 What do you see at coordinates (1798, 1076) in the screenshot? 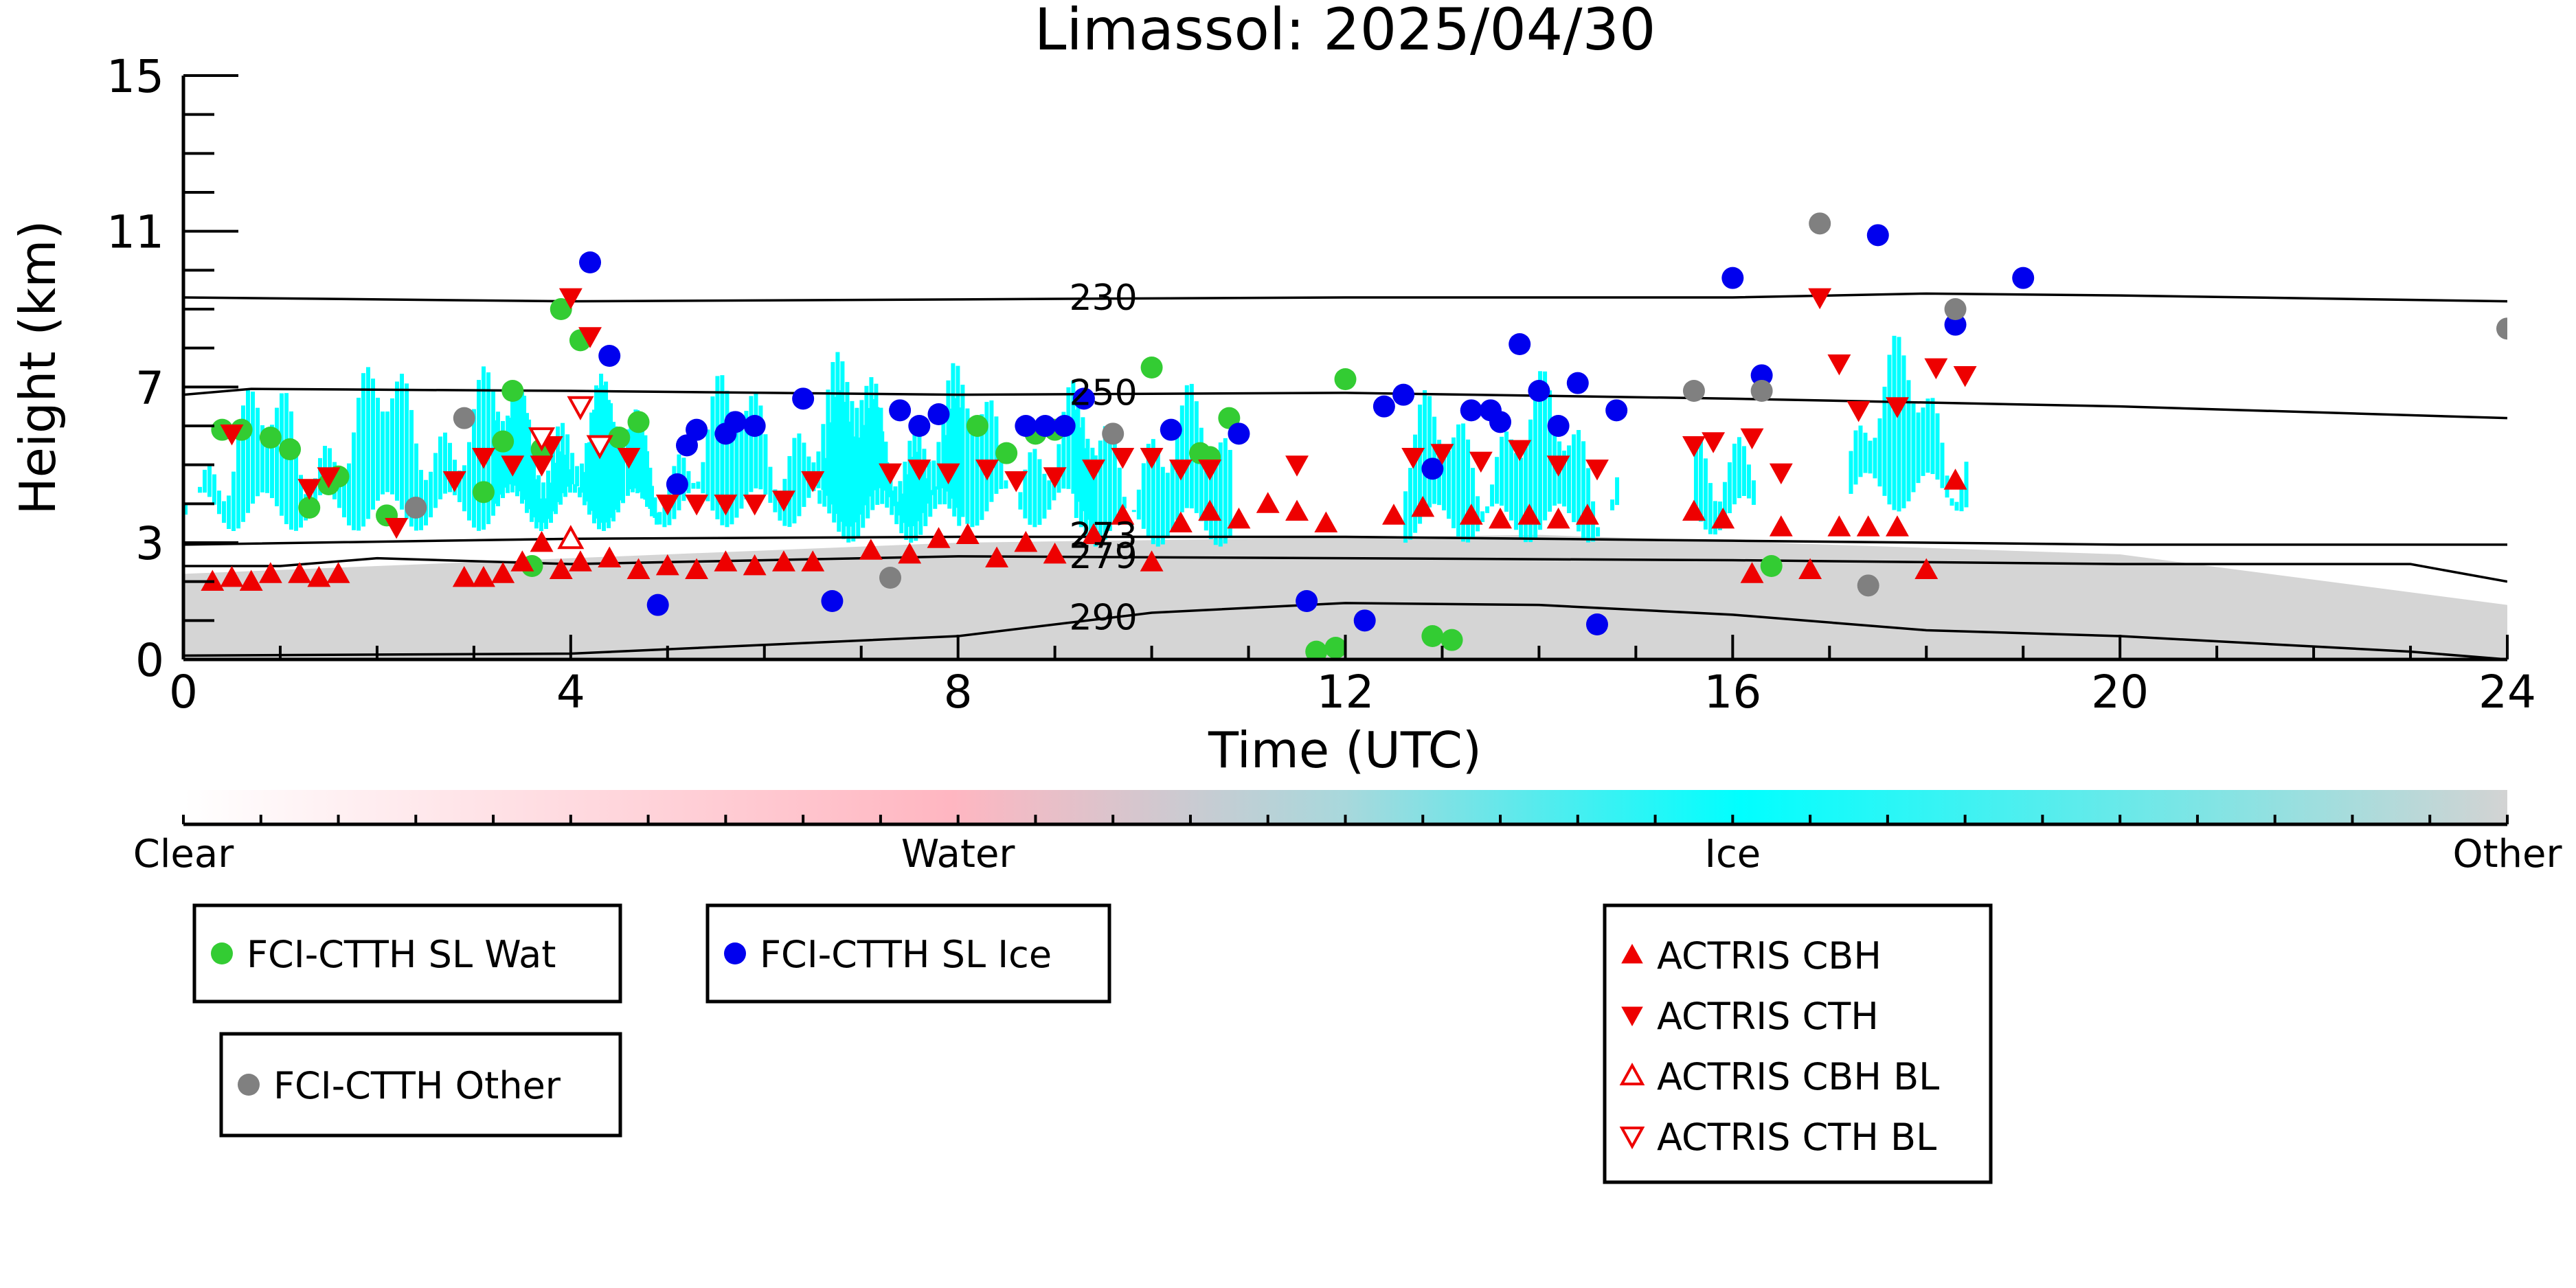
I see `legend-label: ACTRIS CBH BL` at bounding box center [1798, 1076].